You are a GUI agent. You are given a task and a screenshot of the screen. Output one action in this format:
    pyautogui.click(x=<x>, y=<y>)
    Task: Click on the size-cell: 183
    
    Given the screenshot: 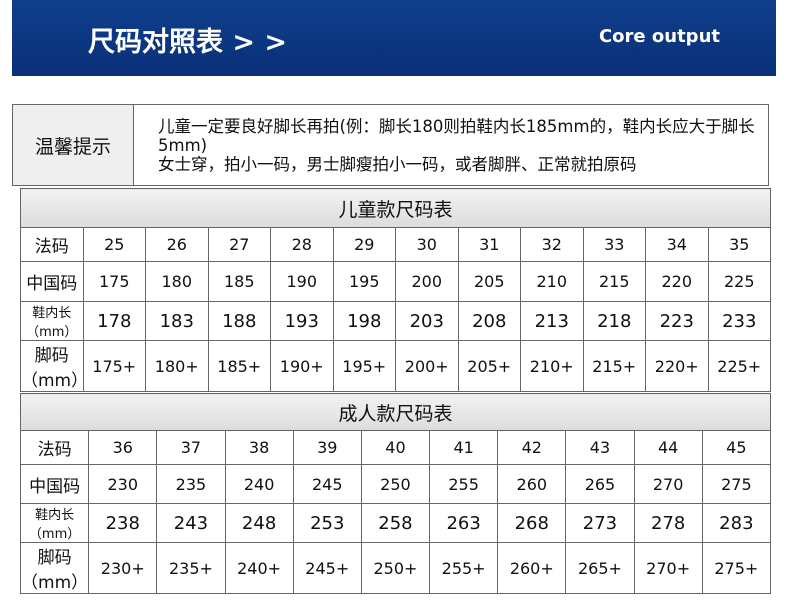 What is the action you would take?
    pyautogui.click(x=177, y=321)
    